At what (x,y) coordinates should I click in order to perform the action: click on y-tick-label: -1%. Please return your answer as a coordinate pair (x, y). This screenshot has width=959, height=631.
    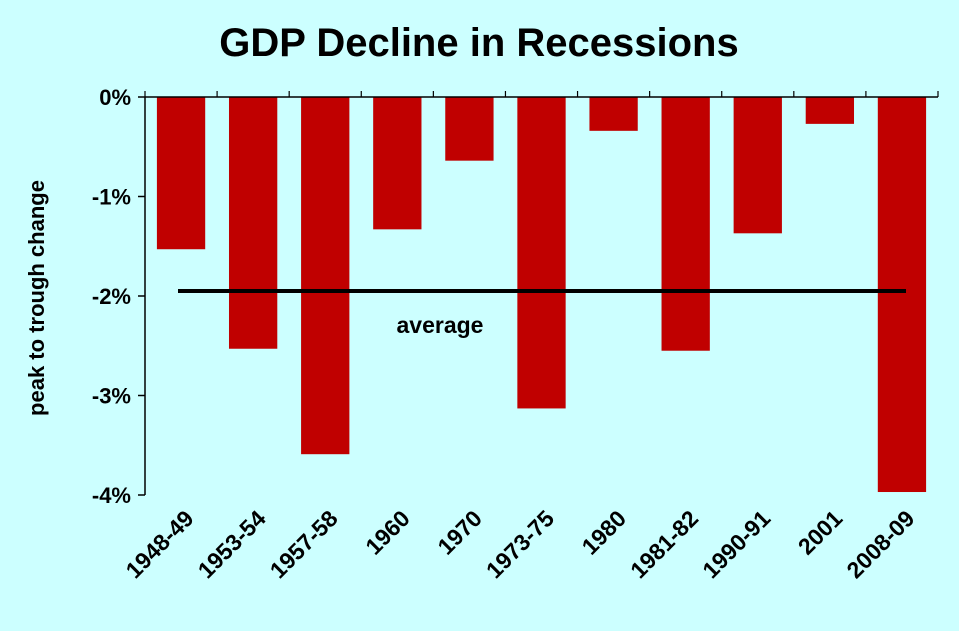
    Looking at the image, I should click on (111, 197).